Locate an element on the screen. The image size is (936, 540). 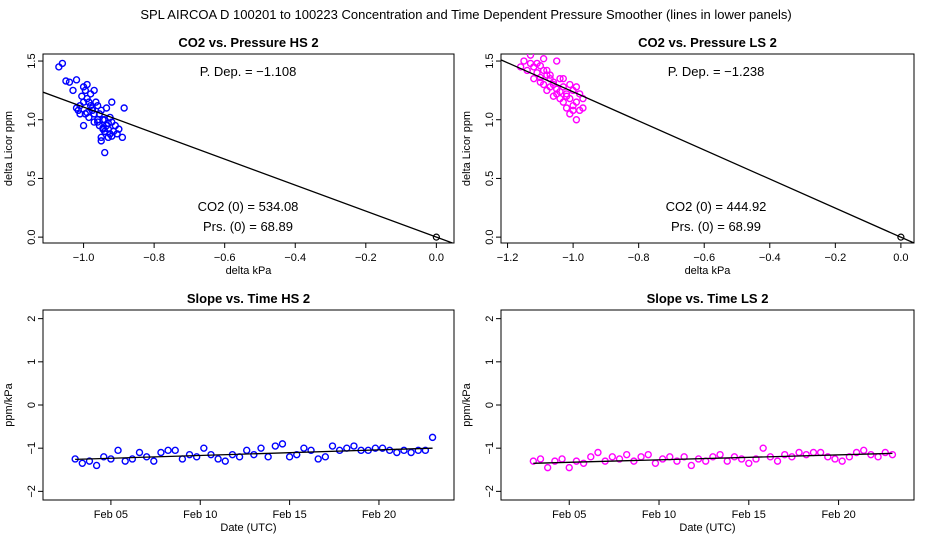
x-axis-label: Date (UTC) is located at coordinates (707, 528).